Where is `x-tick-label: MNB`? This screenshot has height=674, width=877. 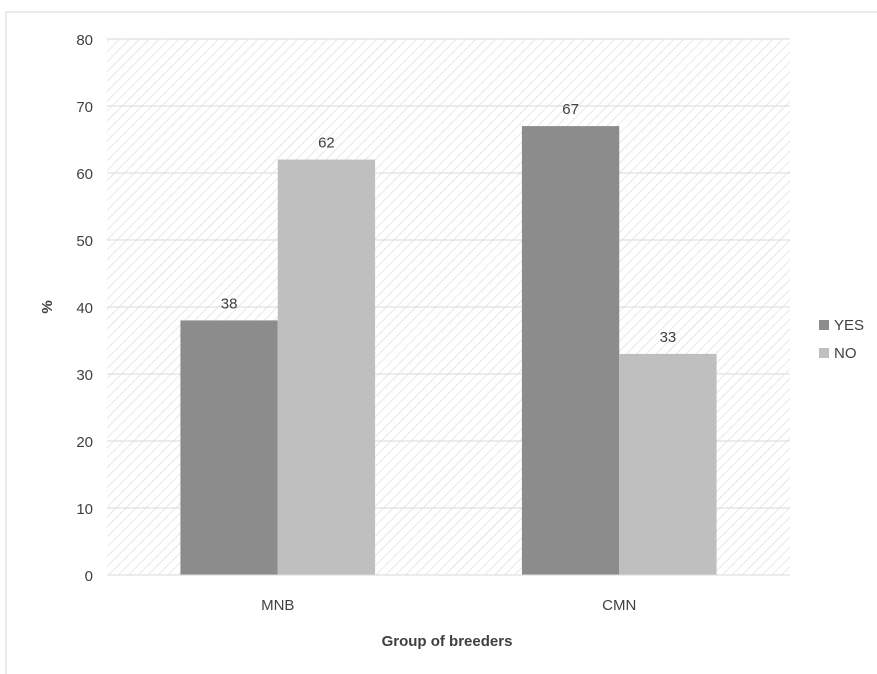
x-tick-label: MNB is located at coordinates (277, 605).